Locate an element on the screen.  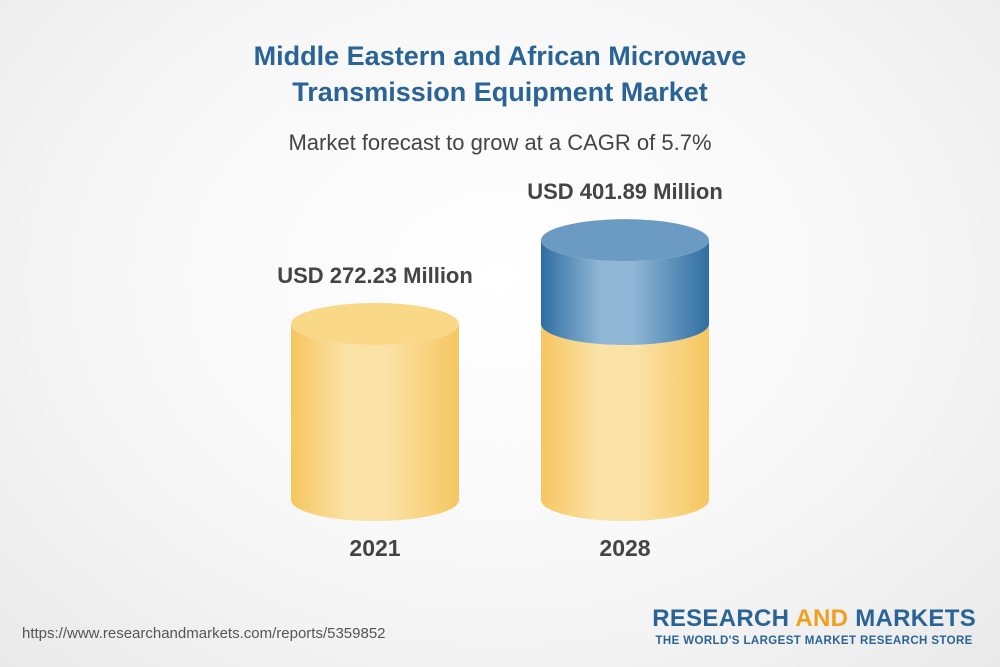
category-label-2021: 2021 is located at coordinates (374, 548).